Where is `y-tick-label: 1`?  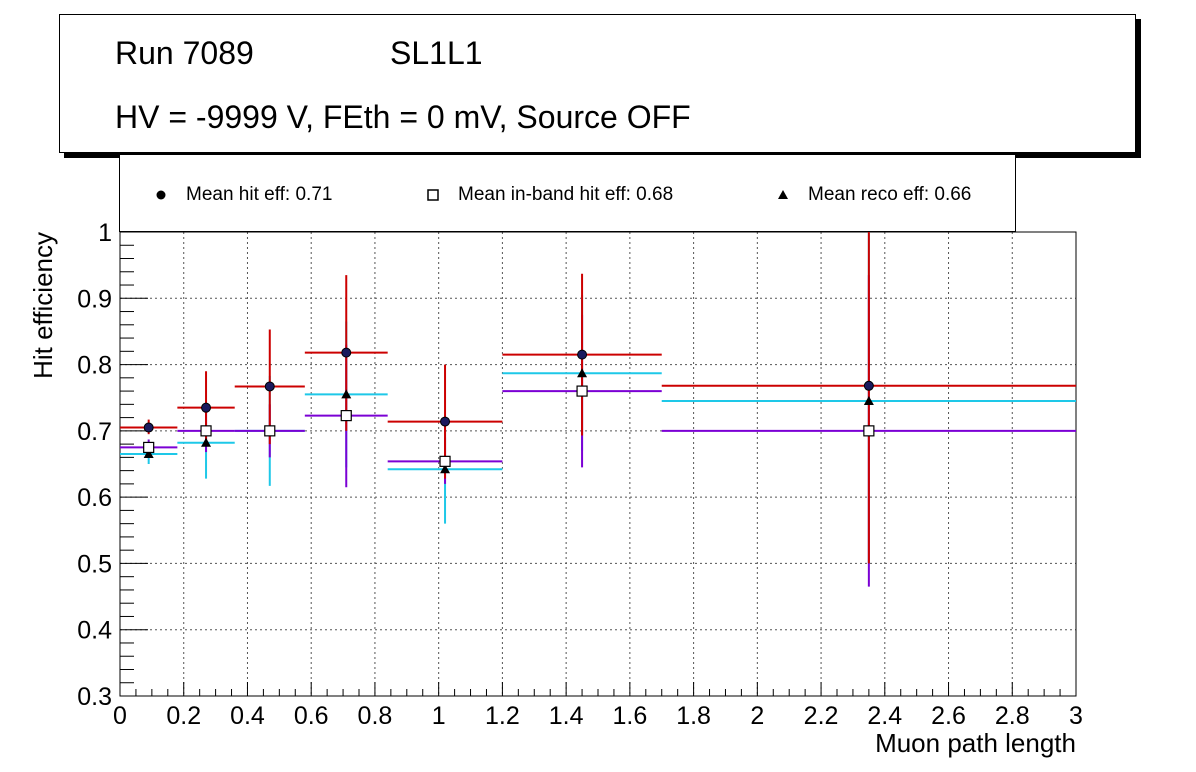
y-tick-label: 1 is located at coordinates (105, 233).